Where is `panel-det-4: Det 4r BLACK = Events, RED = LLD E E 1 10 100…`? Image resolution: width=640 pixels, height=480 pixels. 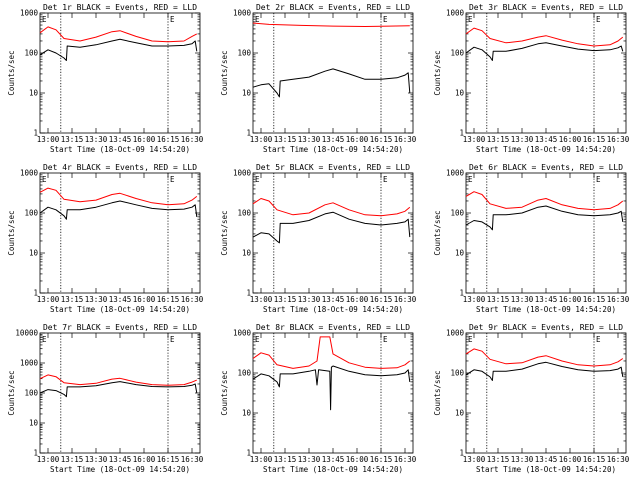 panel-det-4: Det 4r BLACK = Events, RED = LLD E E 1 10 100… is located at coordinates (105, 238).